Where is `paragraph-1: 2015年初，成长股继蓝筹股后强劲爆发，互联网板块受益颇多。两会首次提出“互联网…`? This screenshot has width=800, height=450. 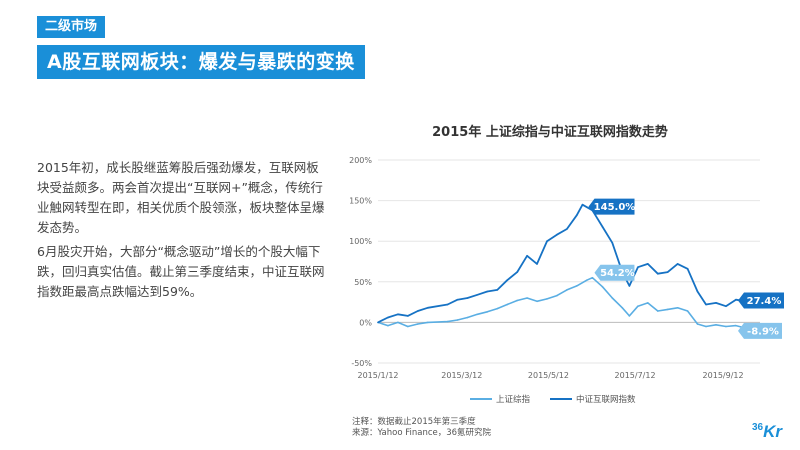 paragraph-1: 2015年初，成长股继蓝筹股后强劲爆发，互联网板块受益颇多。两会首次提出“互联网… is located at coordinates (181, 197).